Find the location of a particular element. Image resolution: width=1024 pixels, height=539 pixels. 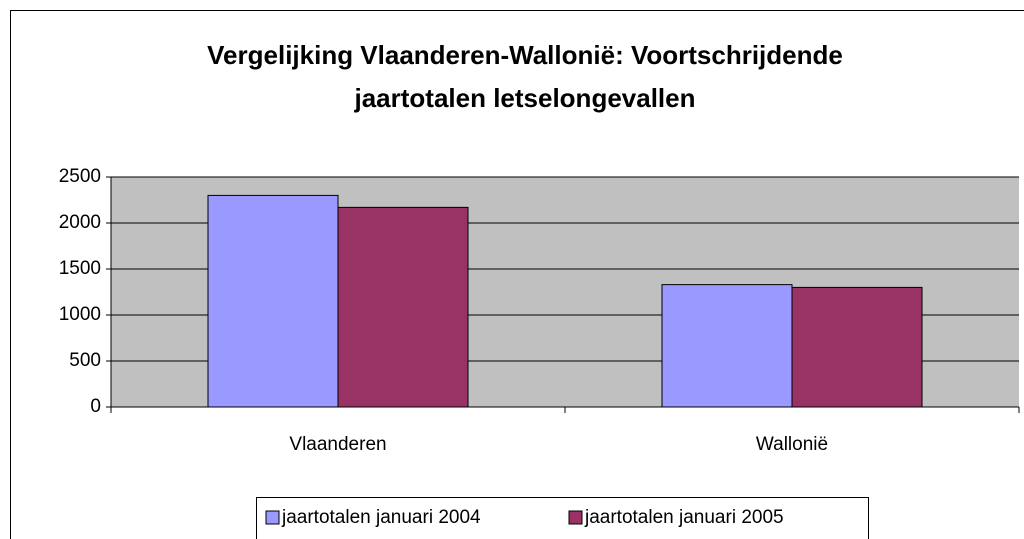

y-tick-label: 1500 is located at coordinates (80, 268).